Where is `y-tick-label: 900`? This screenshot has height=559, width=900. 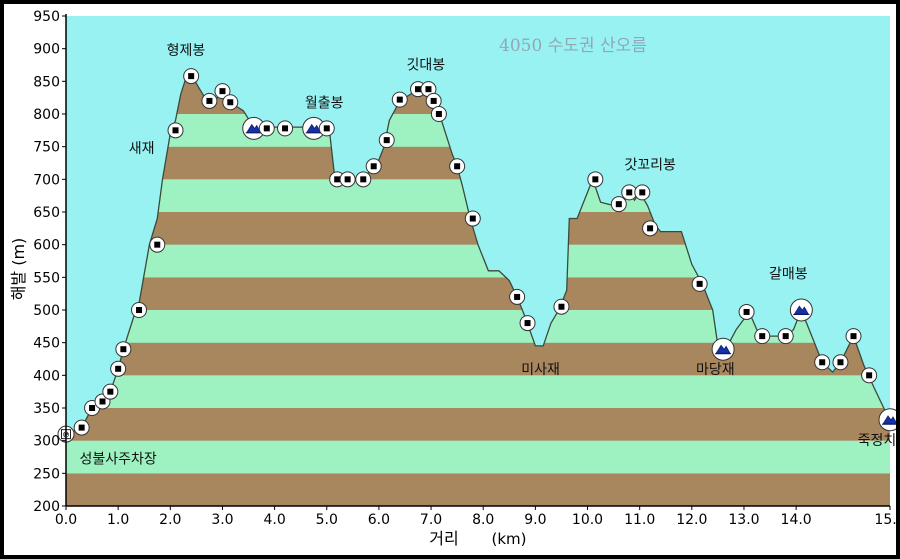
y-tick-label: 900 is located at coordinates (46, 50).